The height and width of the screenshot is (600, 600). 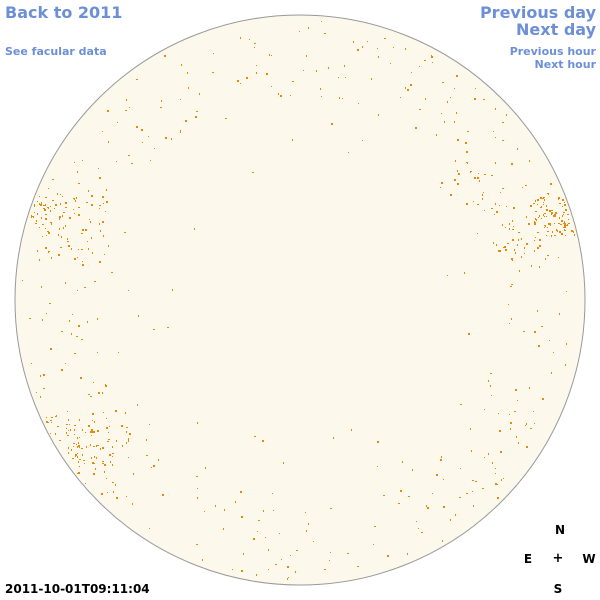 I want to click on previous-day-link: Previous day, so click(x=537, y=12).